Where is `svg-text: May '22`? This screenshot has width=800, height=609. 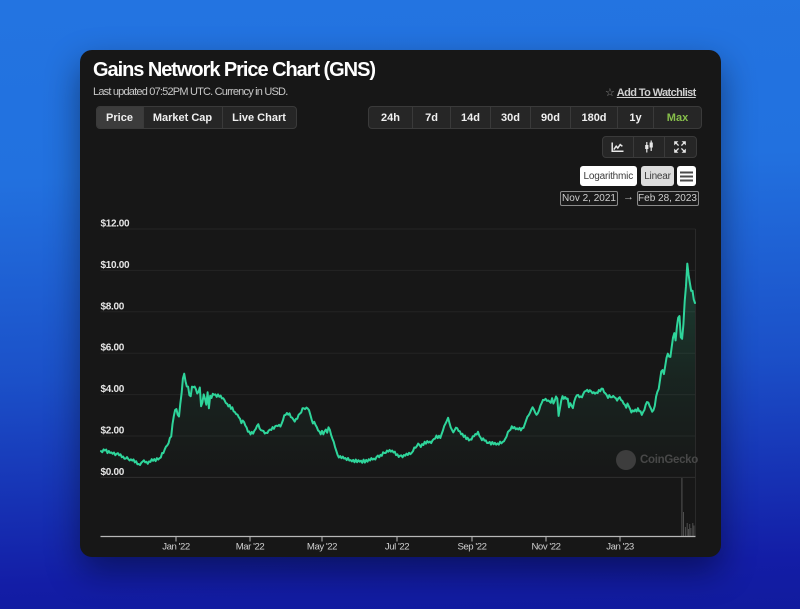 svg-text: May '22 is located at coordinates (322, 547).